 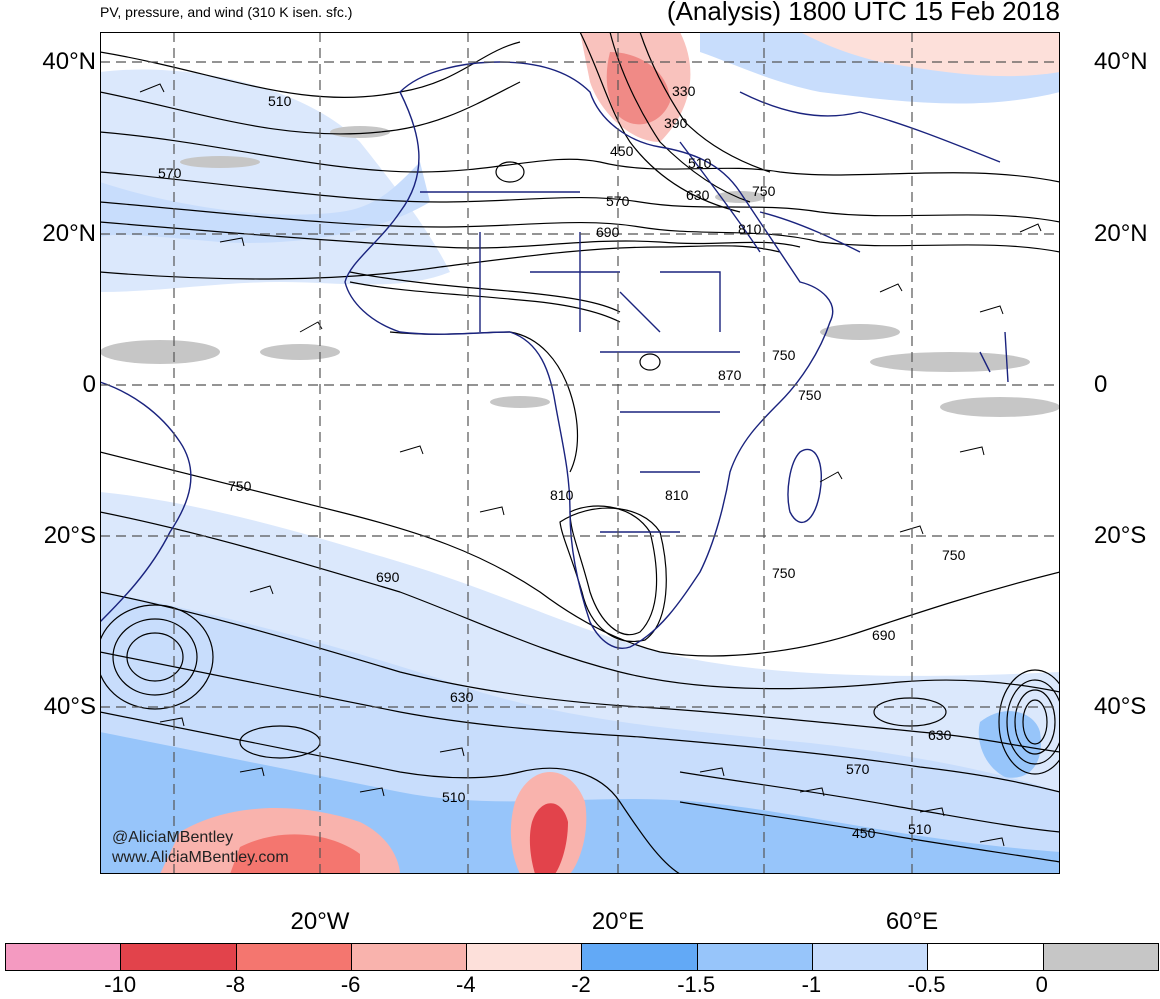 What do you see at coordinates (69, 61) in the screenshot?
I see `lat-label-left: 40°N` at bounding box center [69, 61].